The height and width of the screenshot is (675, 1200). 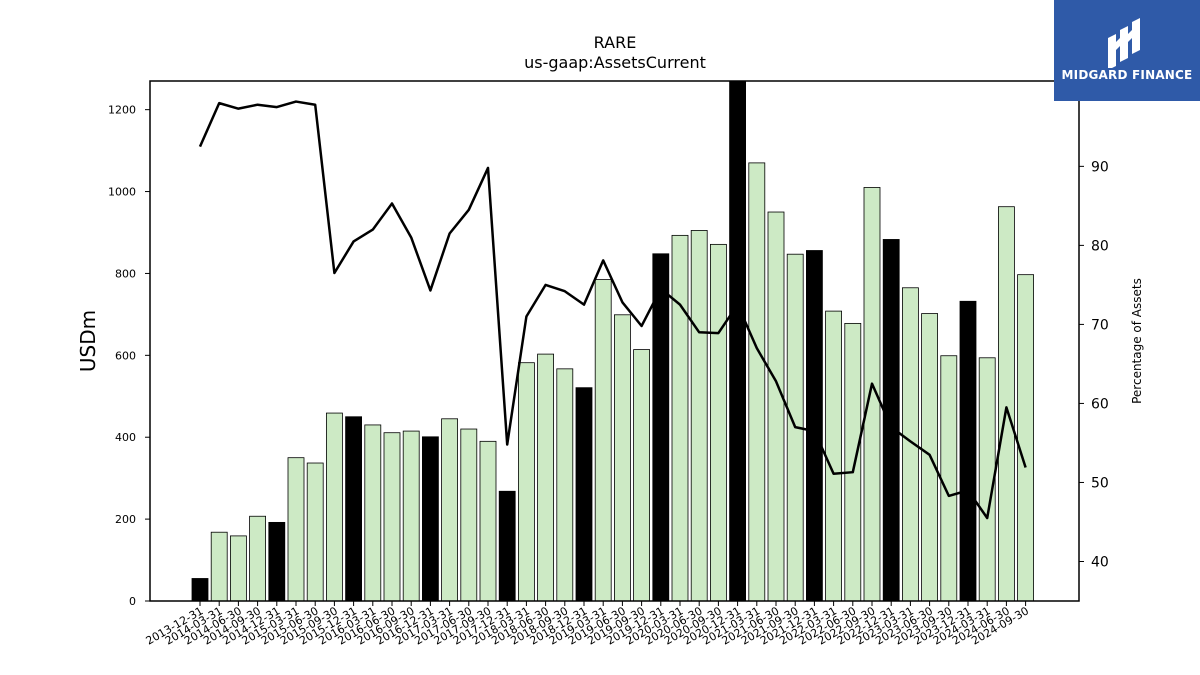 What do you see at coordinates (125, 437) in the screenshot?
I see `y-tick-label-400: 400` at bounding box center [125, 437].